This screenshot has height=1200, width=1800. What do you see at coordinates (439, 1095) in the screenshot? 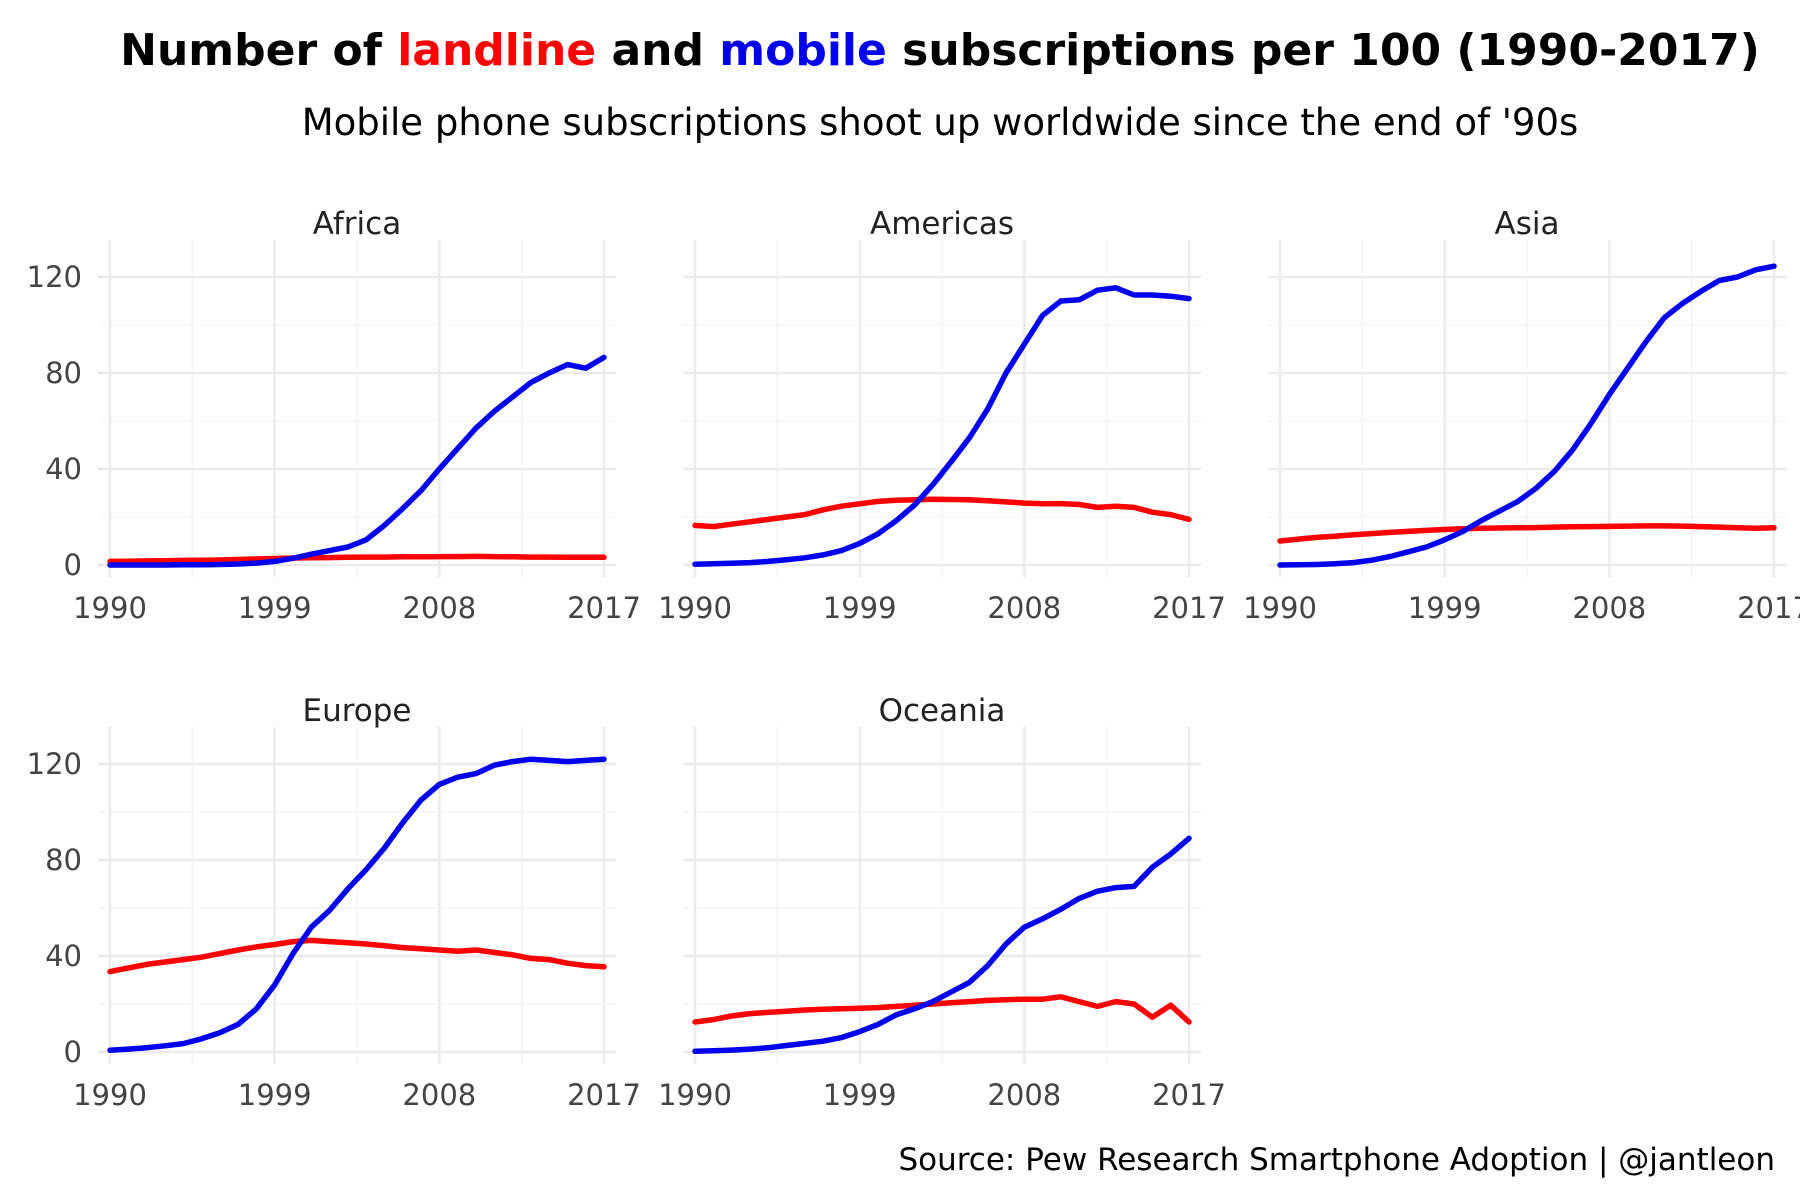
I see `facet-europe-x-tick-label: 2008` at bounding box center [439, 1095].